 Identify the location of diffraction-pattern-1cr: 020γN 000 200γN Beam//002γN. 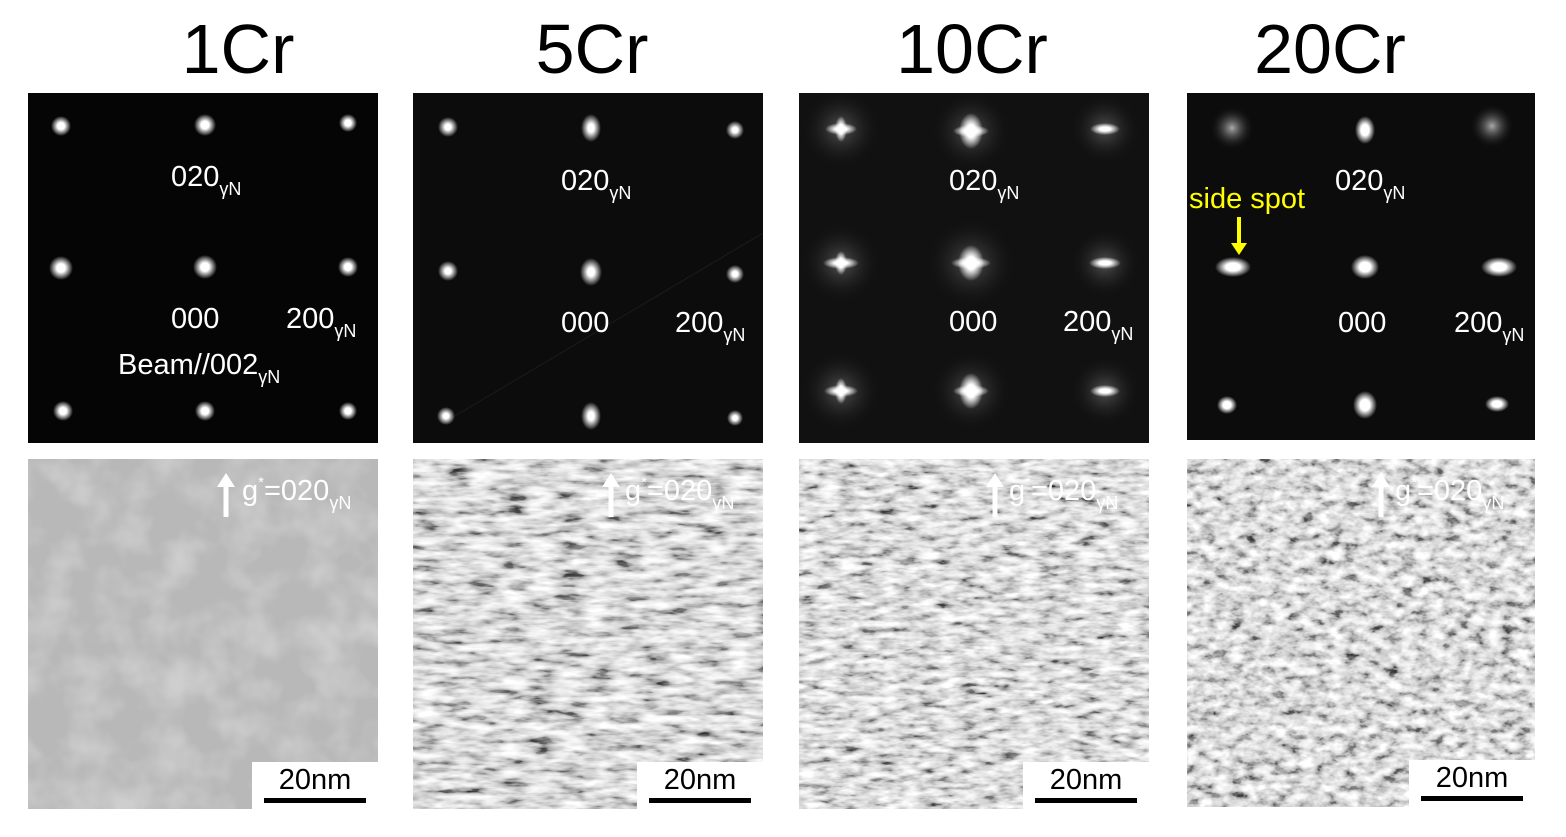
(203, 268).